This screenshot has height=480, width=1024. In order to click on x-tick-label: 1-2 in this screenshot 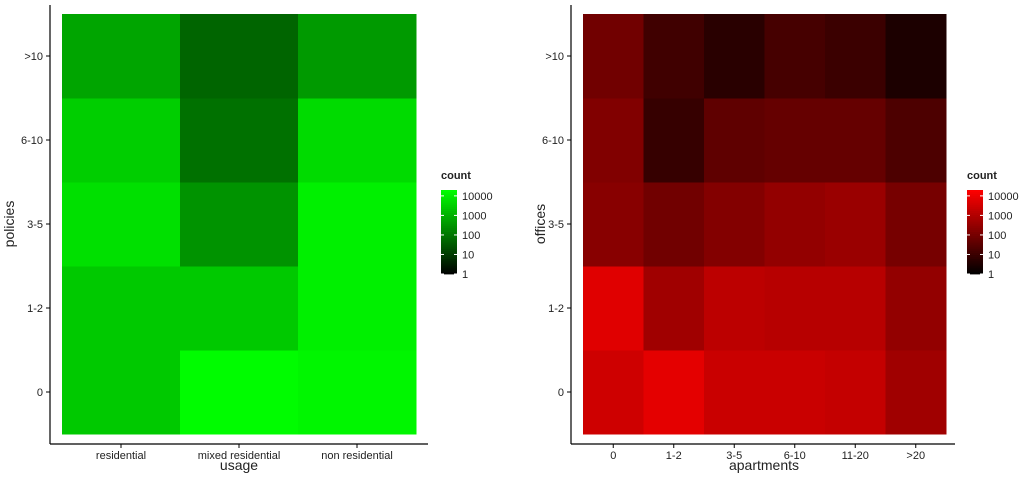, I will do `click(674, 456)`.